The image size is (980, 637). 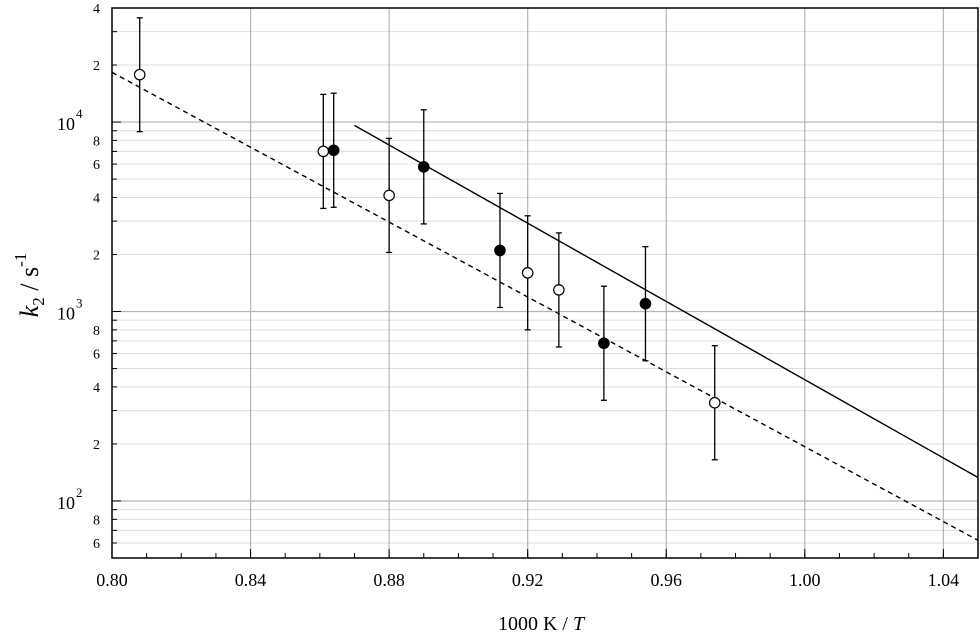 I want to click on x-tick-label: 1.00, so click(x=805, y=580).